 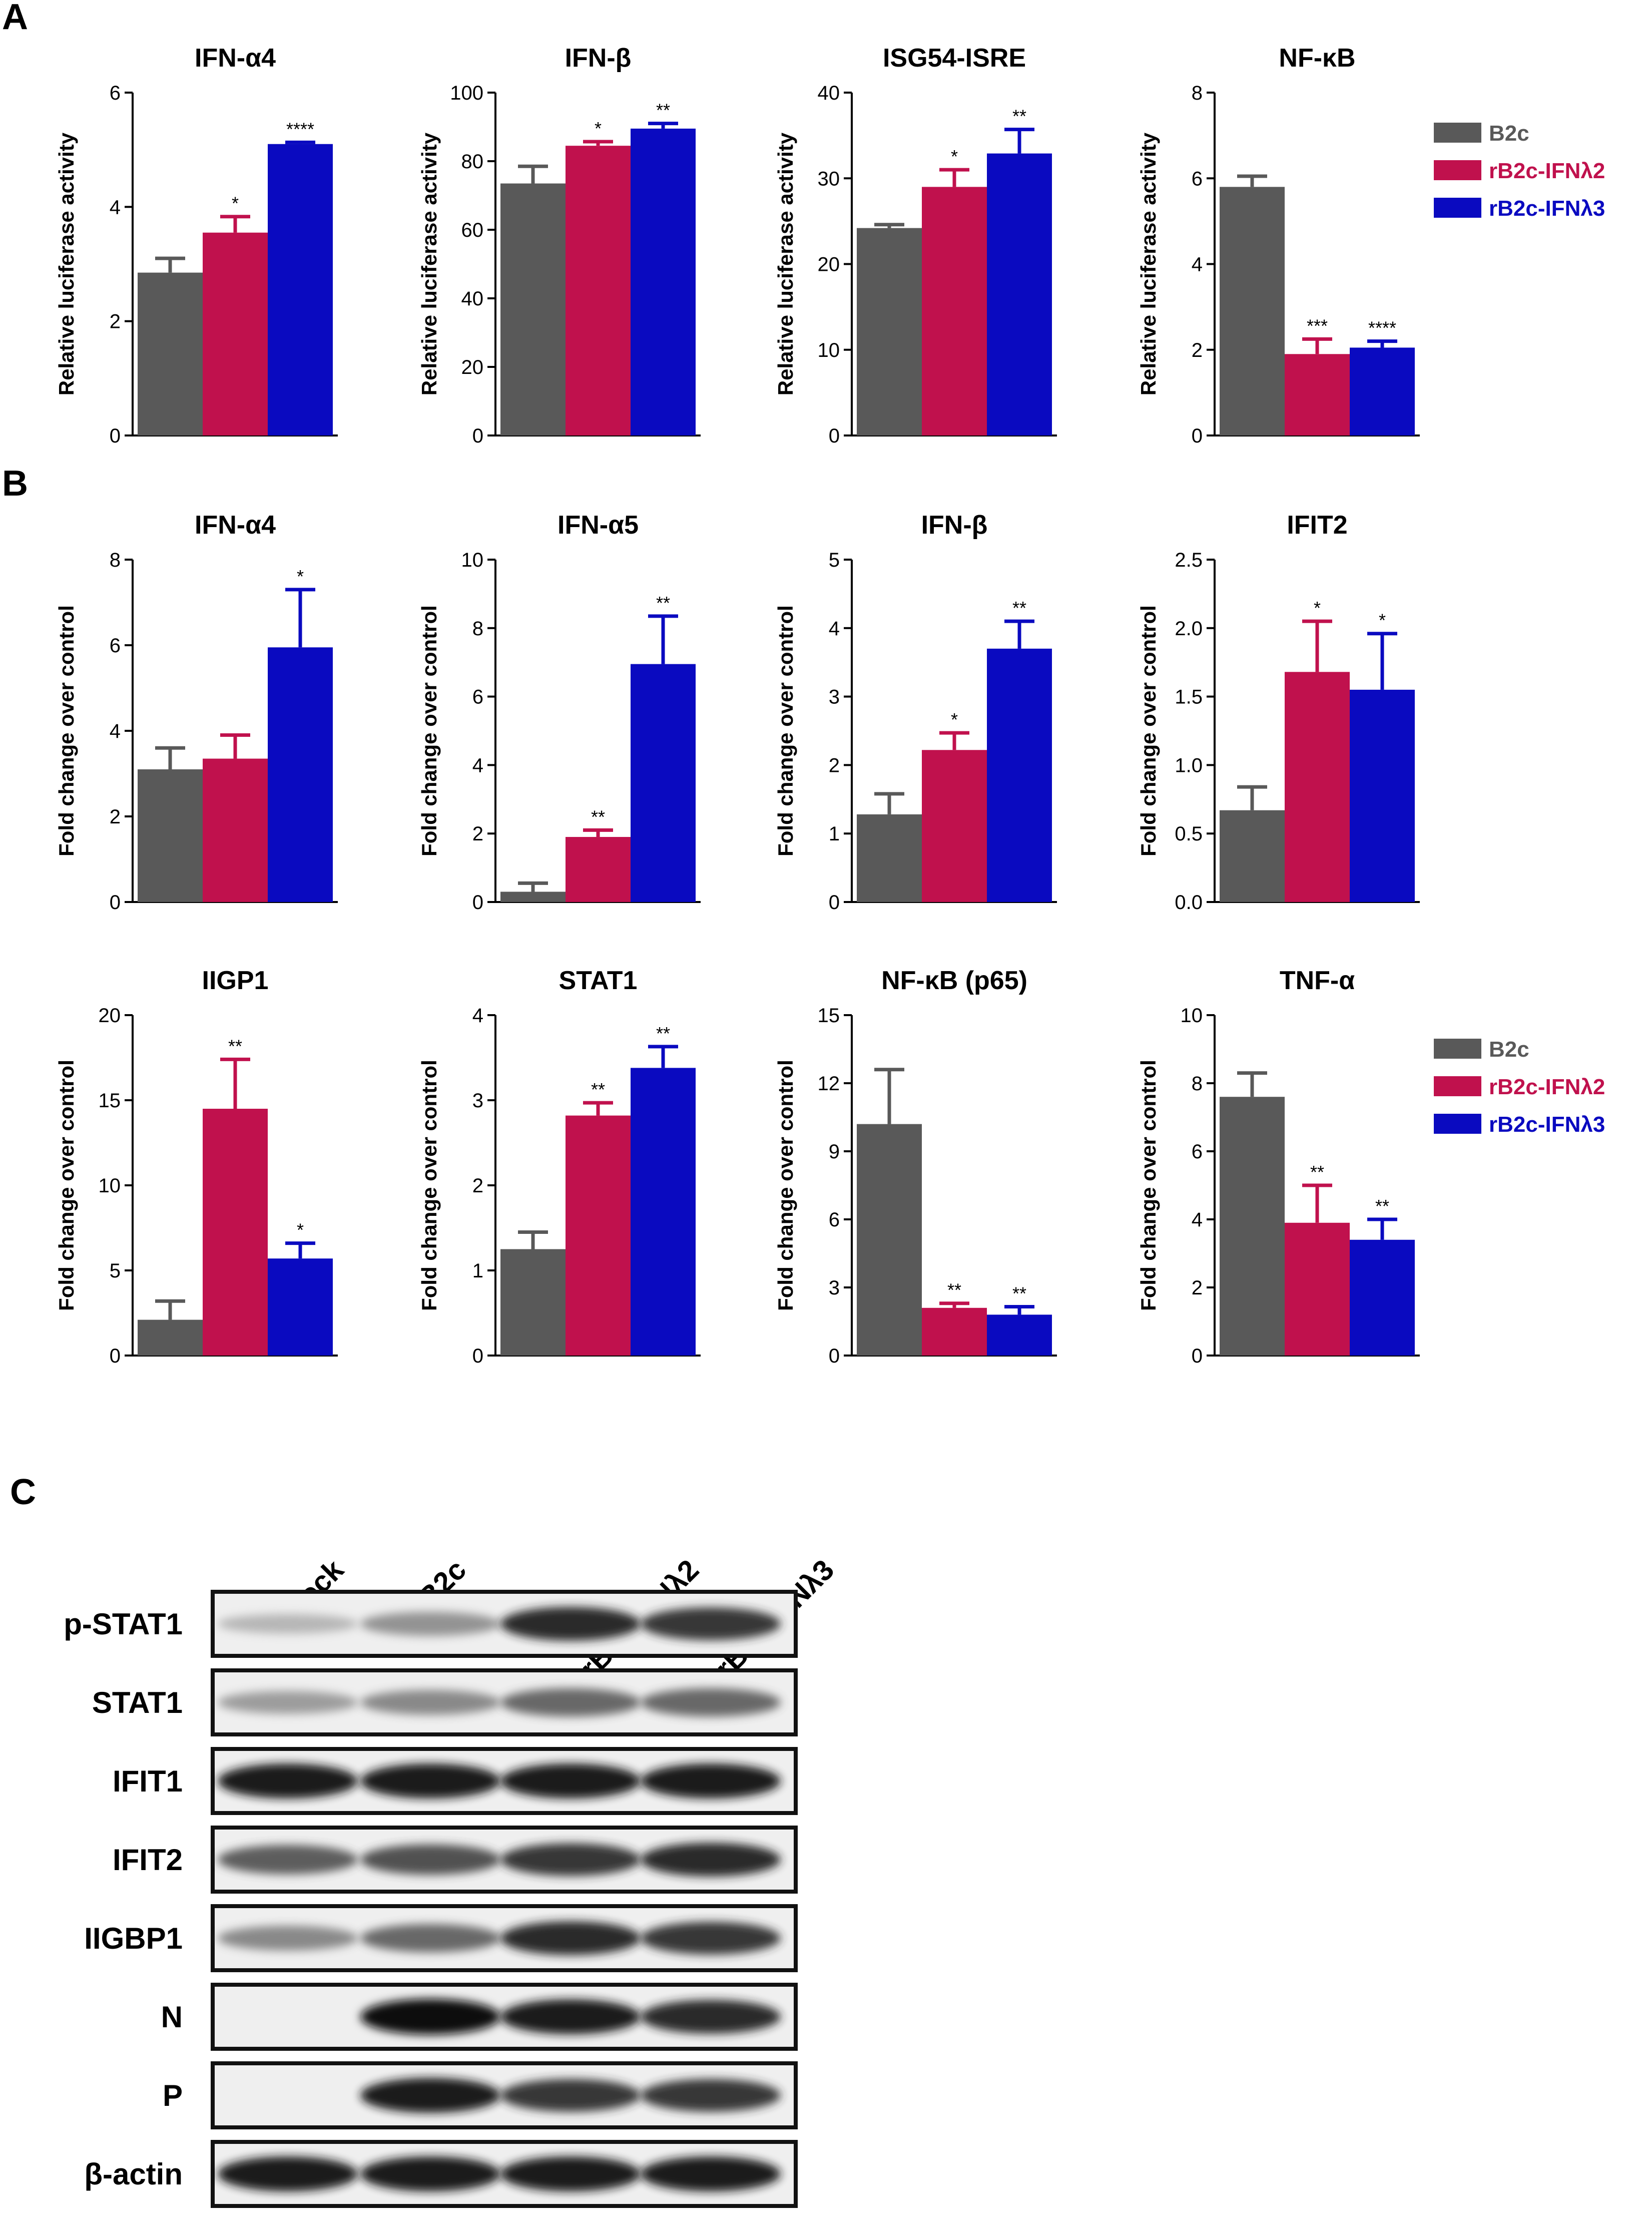 I want to click on protein-label: STAT1, so click(x=137, y=1702).